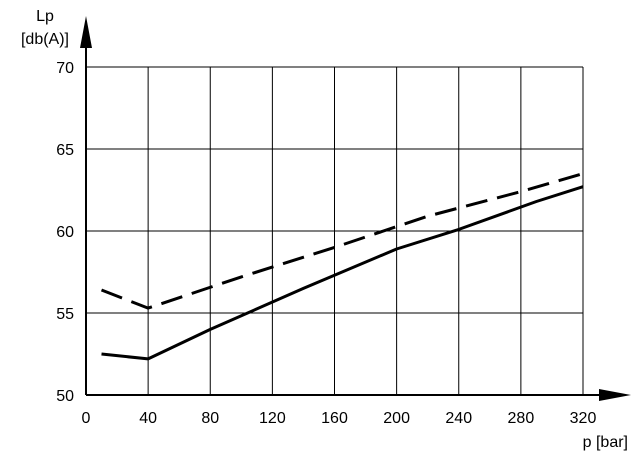  Describe the element at coordinates (458, 418) in the screenshot. I see `x-tick-label: 240` at that location.